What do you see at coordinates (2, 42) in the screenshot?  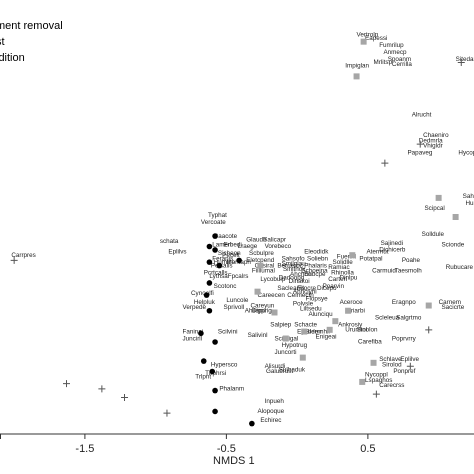 I see `legend-item-2: st` at bounding box center [2, 42].